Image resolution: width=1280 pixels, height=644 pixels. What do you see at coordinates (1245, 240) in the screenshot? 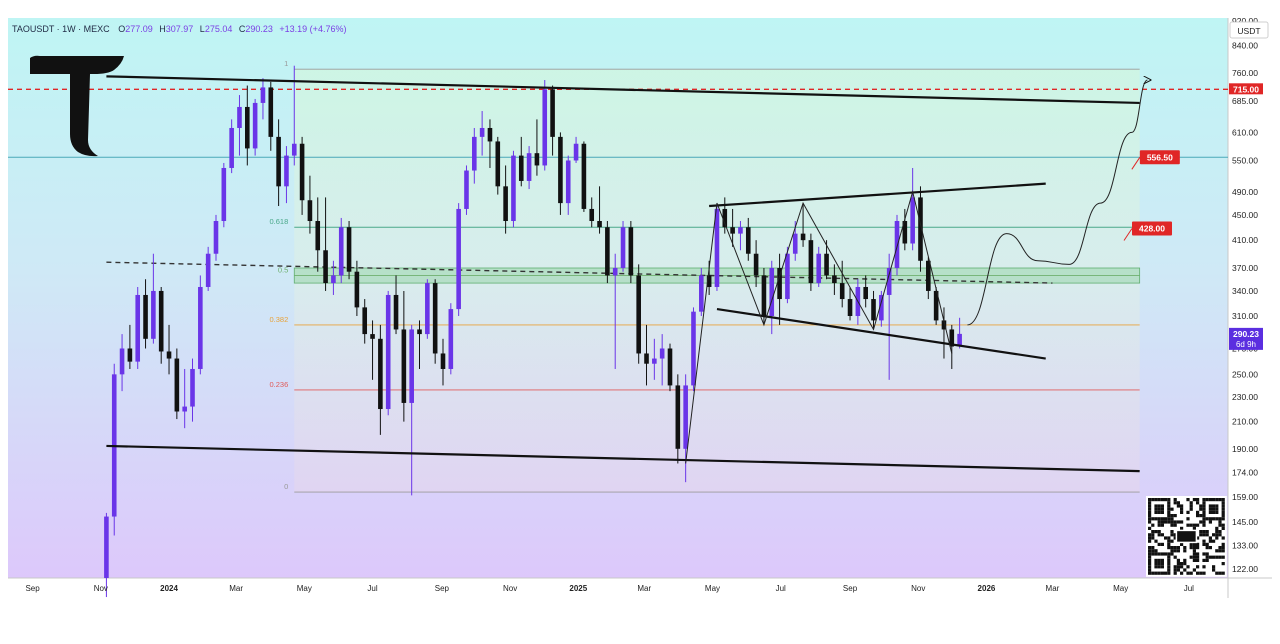
I see `price-tick-label: 410.00` at bounding box center [1245, 240].